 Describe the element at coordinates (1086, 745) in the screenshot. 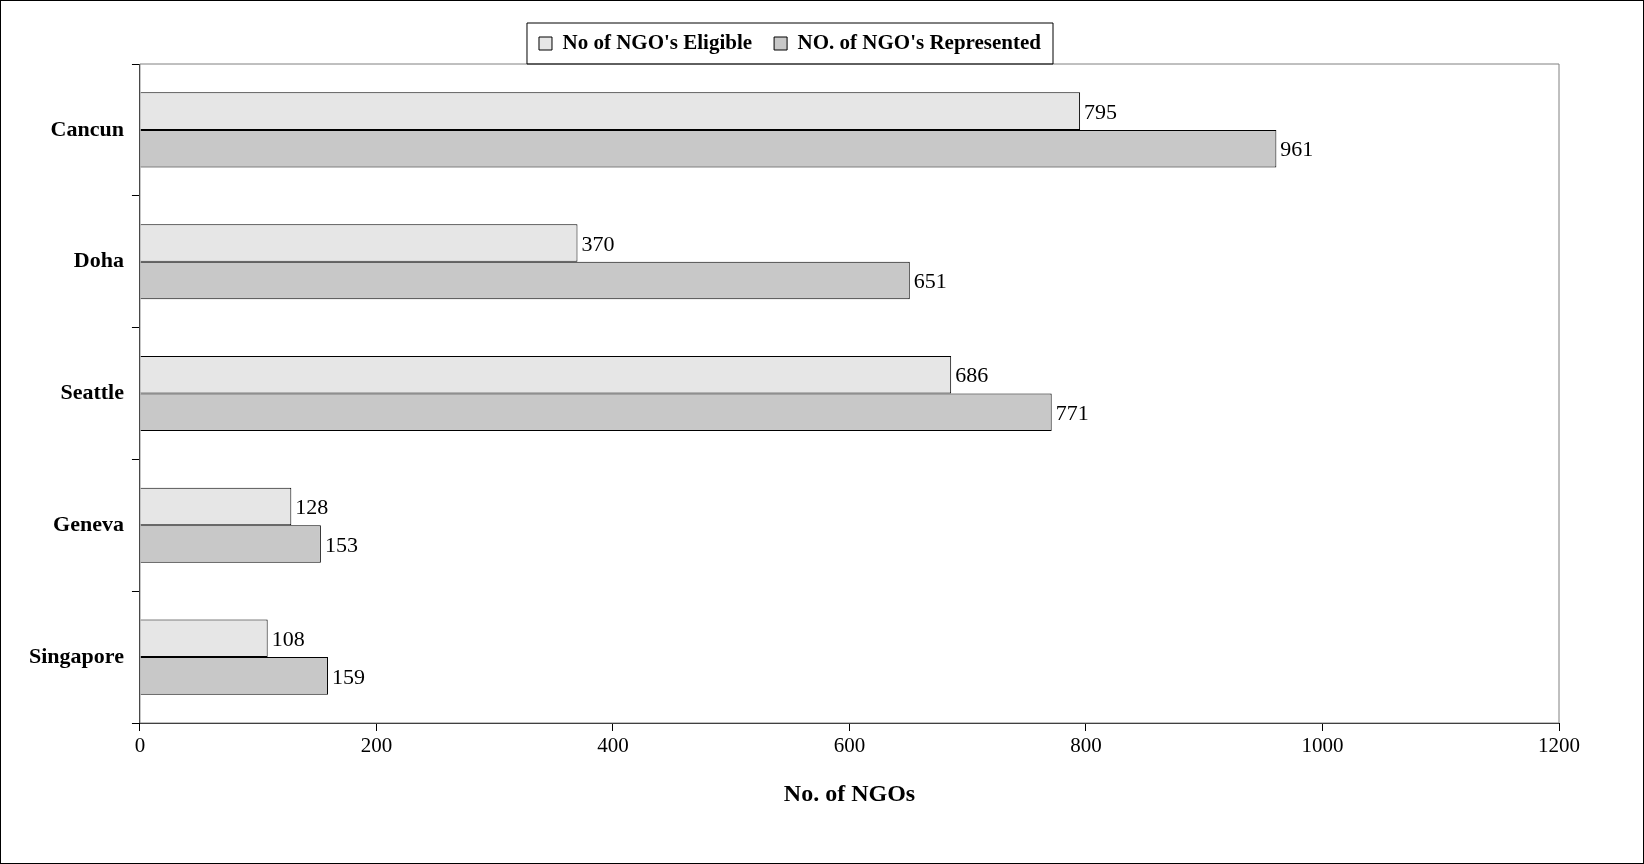

I see `x-tick-label: 800` at that location.